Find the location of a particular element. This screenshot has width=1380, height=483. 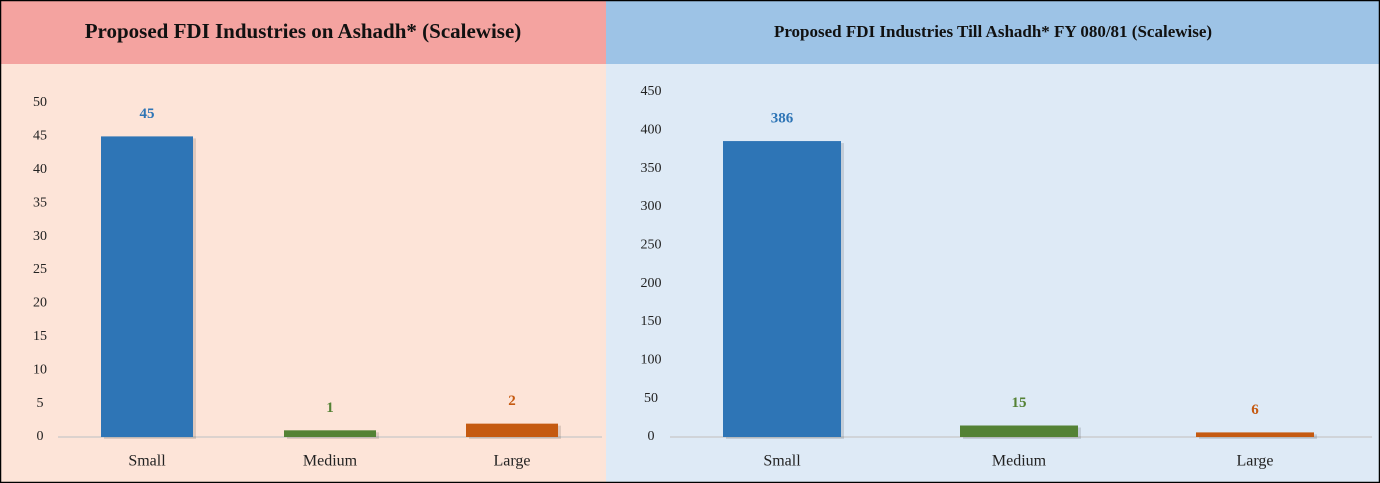

y-tick-label: 200 is located at coordinates (651, 283).